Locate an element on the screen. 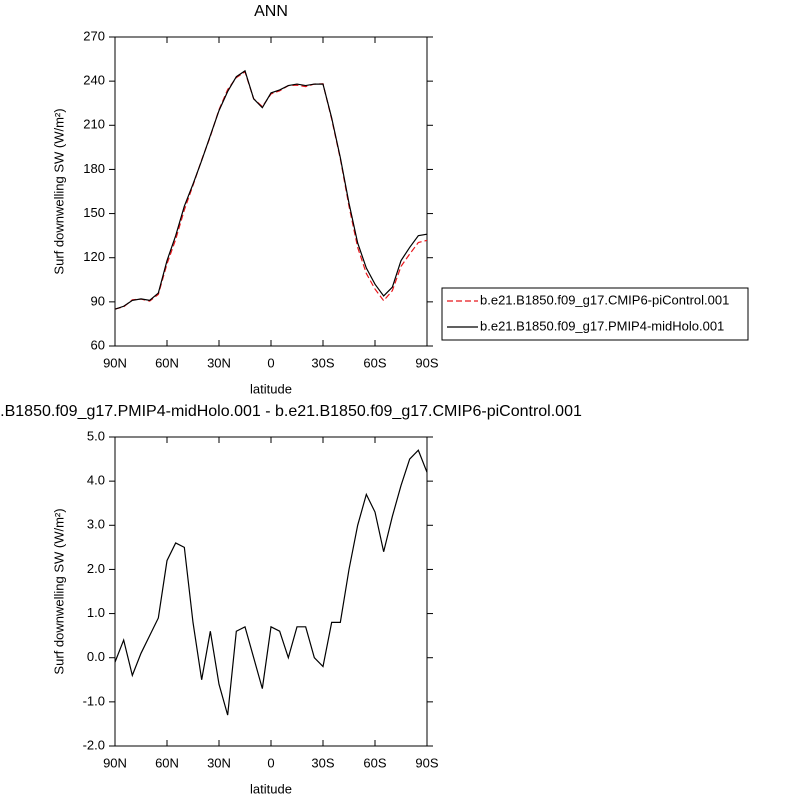 The height and width of the screenshot is (800, 800). y-tick-label: 270 is located at coordinates (94, 35).